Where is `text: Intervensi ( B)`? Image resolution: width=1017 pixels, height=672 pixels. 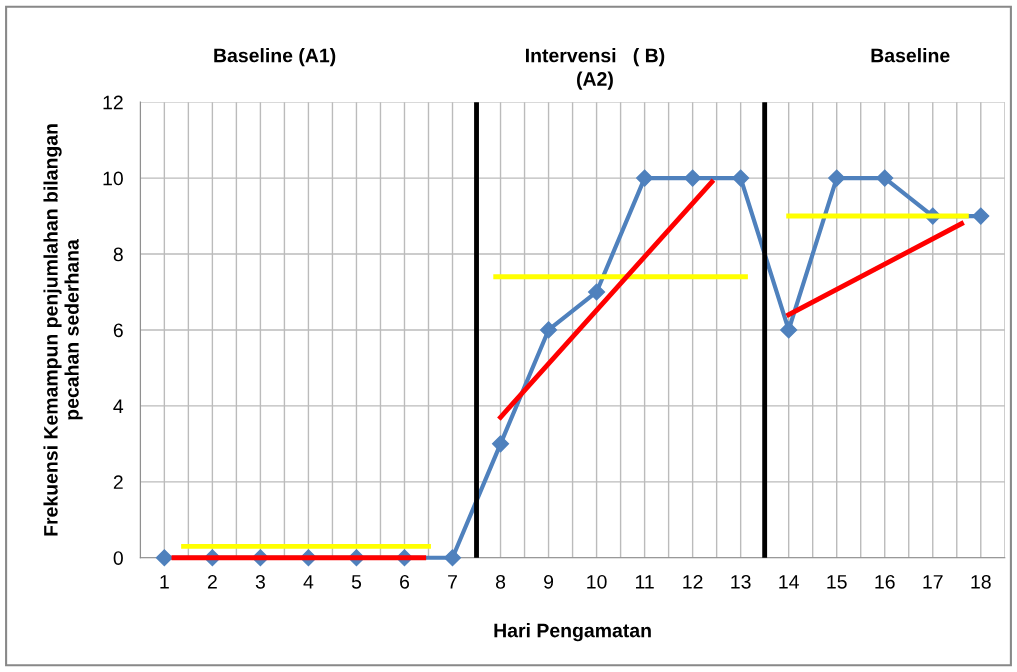
text: Intervensi ( B) is located at coordinates (595, 57).